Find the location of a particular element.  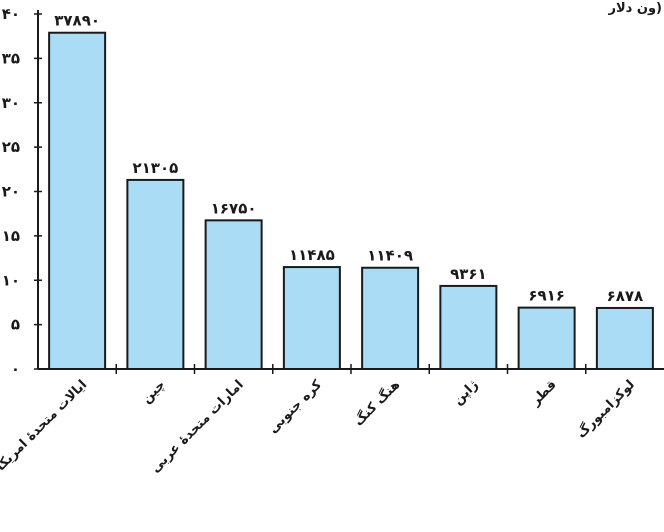

x-tick-label: چین is located at coordinates (153, 391).